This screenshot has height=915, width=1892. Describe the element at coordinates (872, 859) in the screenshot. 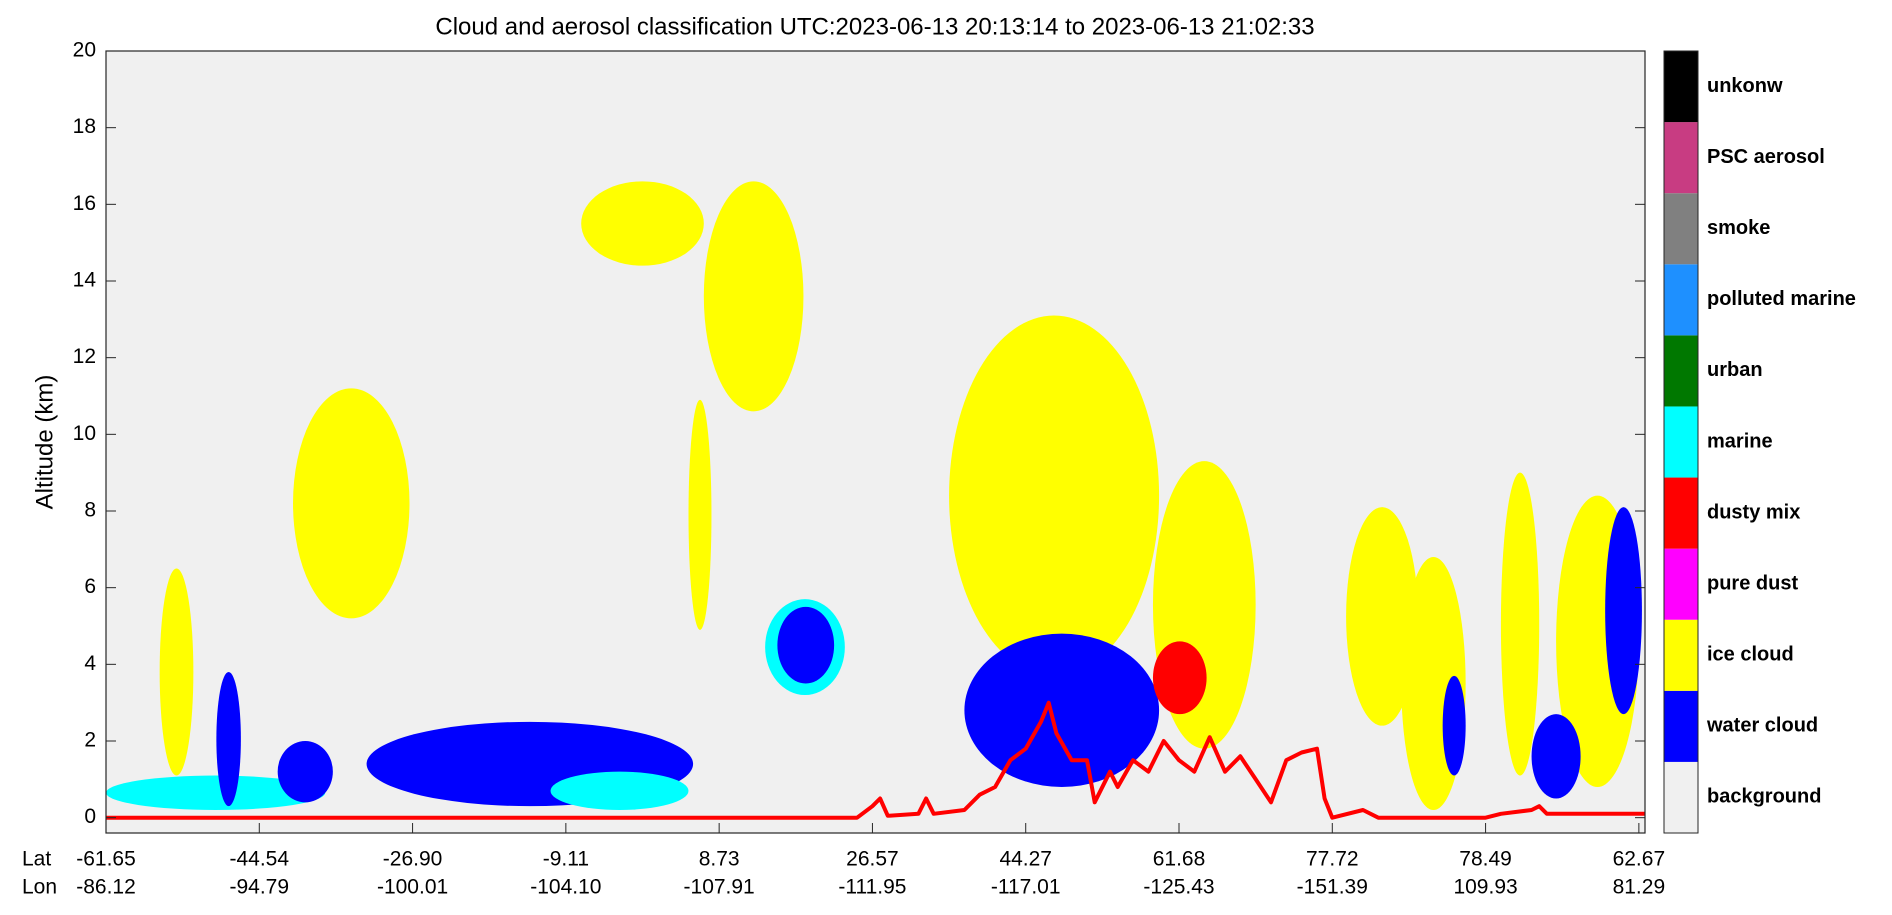

I see `x-tick-label: 26.57` at that location.